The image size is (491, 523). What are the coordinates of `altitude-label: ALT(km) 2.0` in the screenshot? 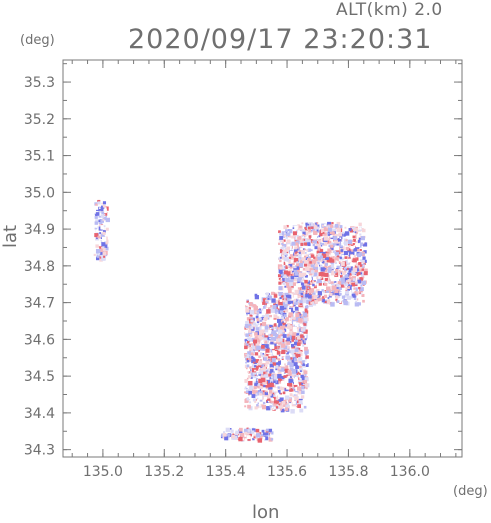 It's located at (389, 10).